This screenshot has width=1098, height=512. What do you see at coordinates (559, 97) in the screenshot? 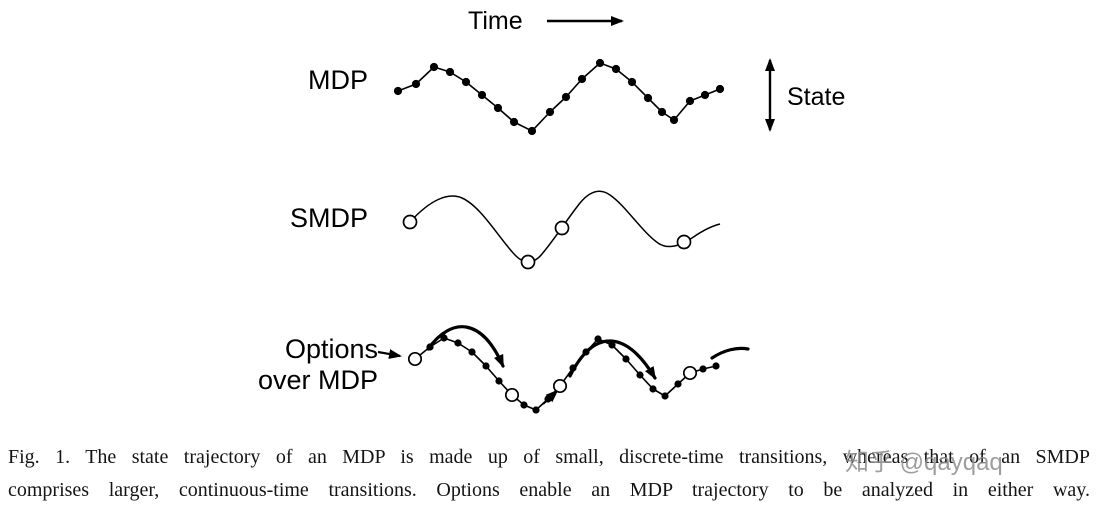
I see `mdp-trajectory` at bounding box center [559, 97].